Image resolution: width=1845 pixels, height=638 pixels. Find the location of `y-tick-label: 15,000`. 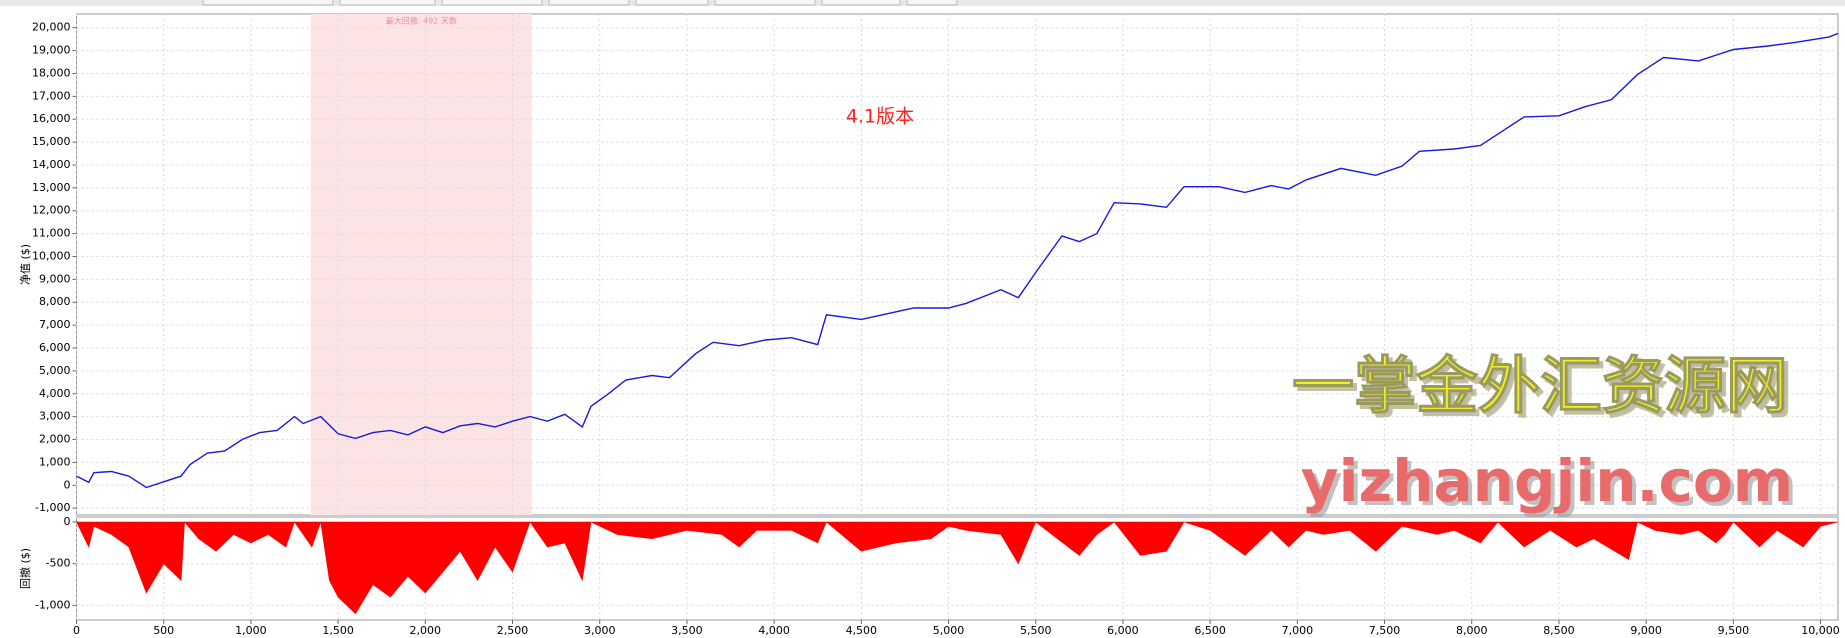

y-tick-label: 15,000 is located at coordinates (51, 141).